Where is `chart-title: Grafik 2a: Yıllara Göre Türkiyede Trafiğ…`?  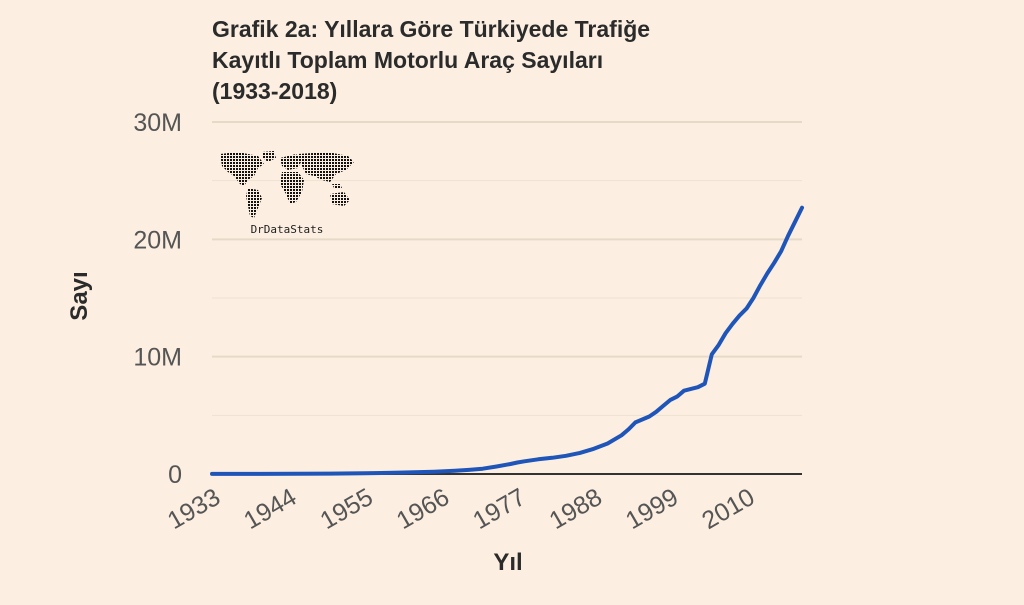 chart-title: Grafik 2a: Yıllara Göre Türkiyede Trafiğ… is located at coordinates (492, 60).